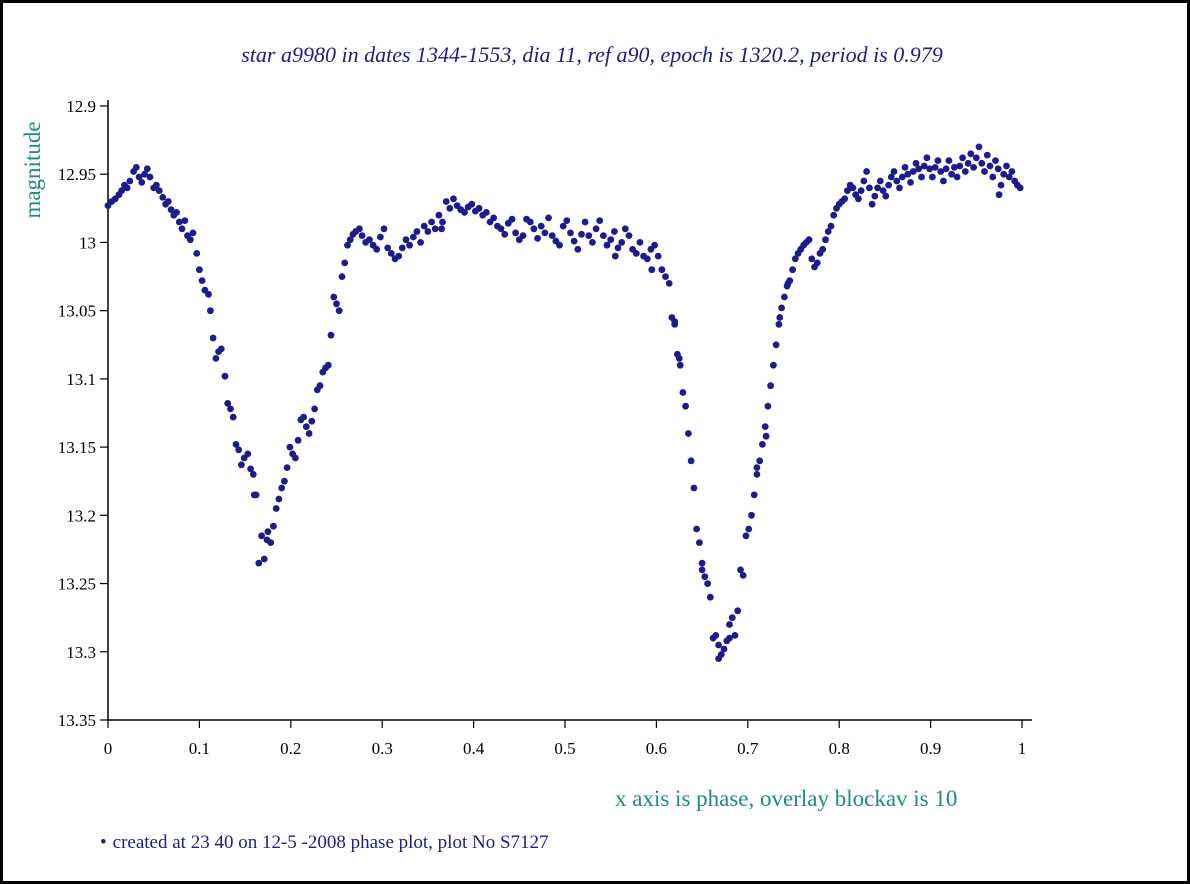 This screenshot has height=884, width=1190. I want to click on x-tick-label: 0.9, so click(930, 748).